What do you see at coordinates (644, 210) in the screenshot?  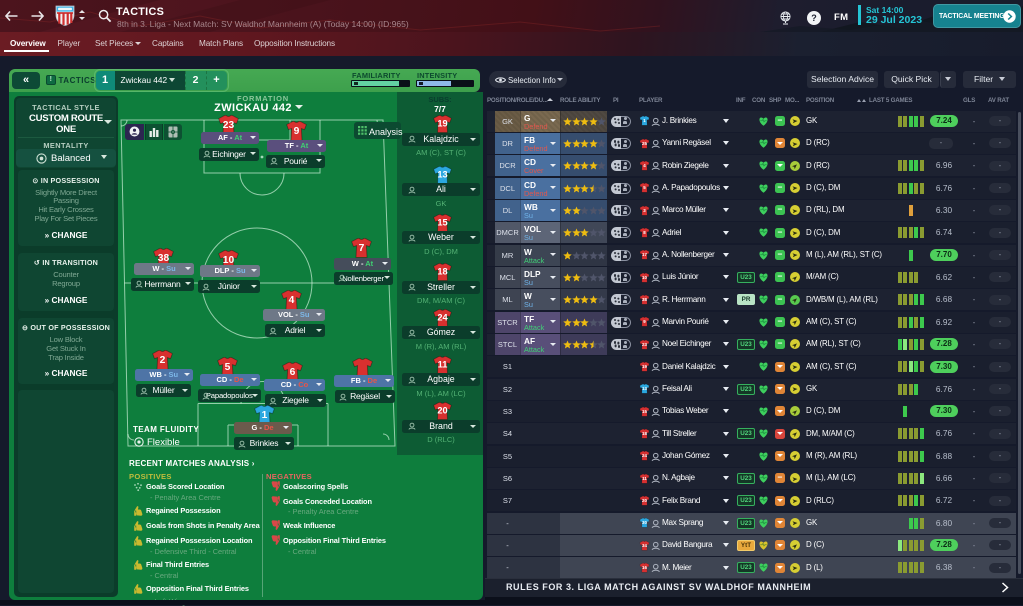 I see `svg-text: 3` at bounding box center [644, 210].